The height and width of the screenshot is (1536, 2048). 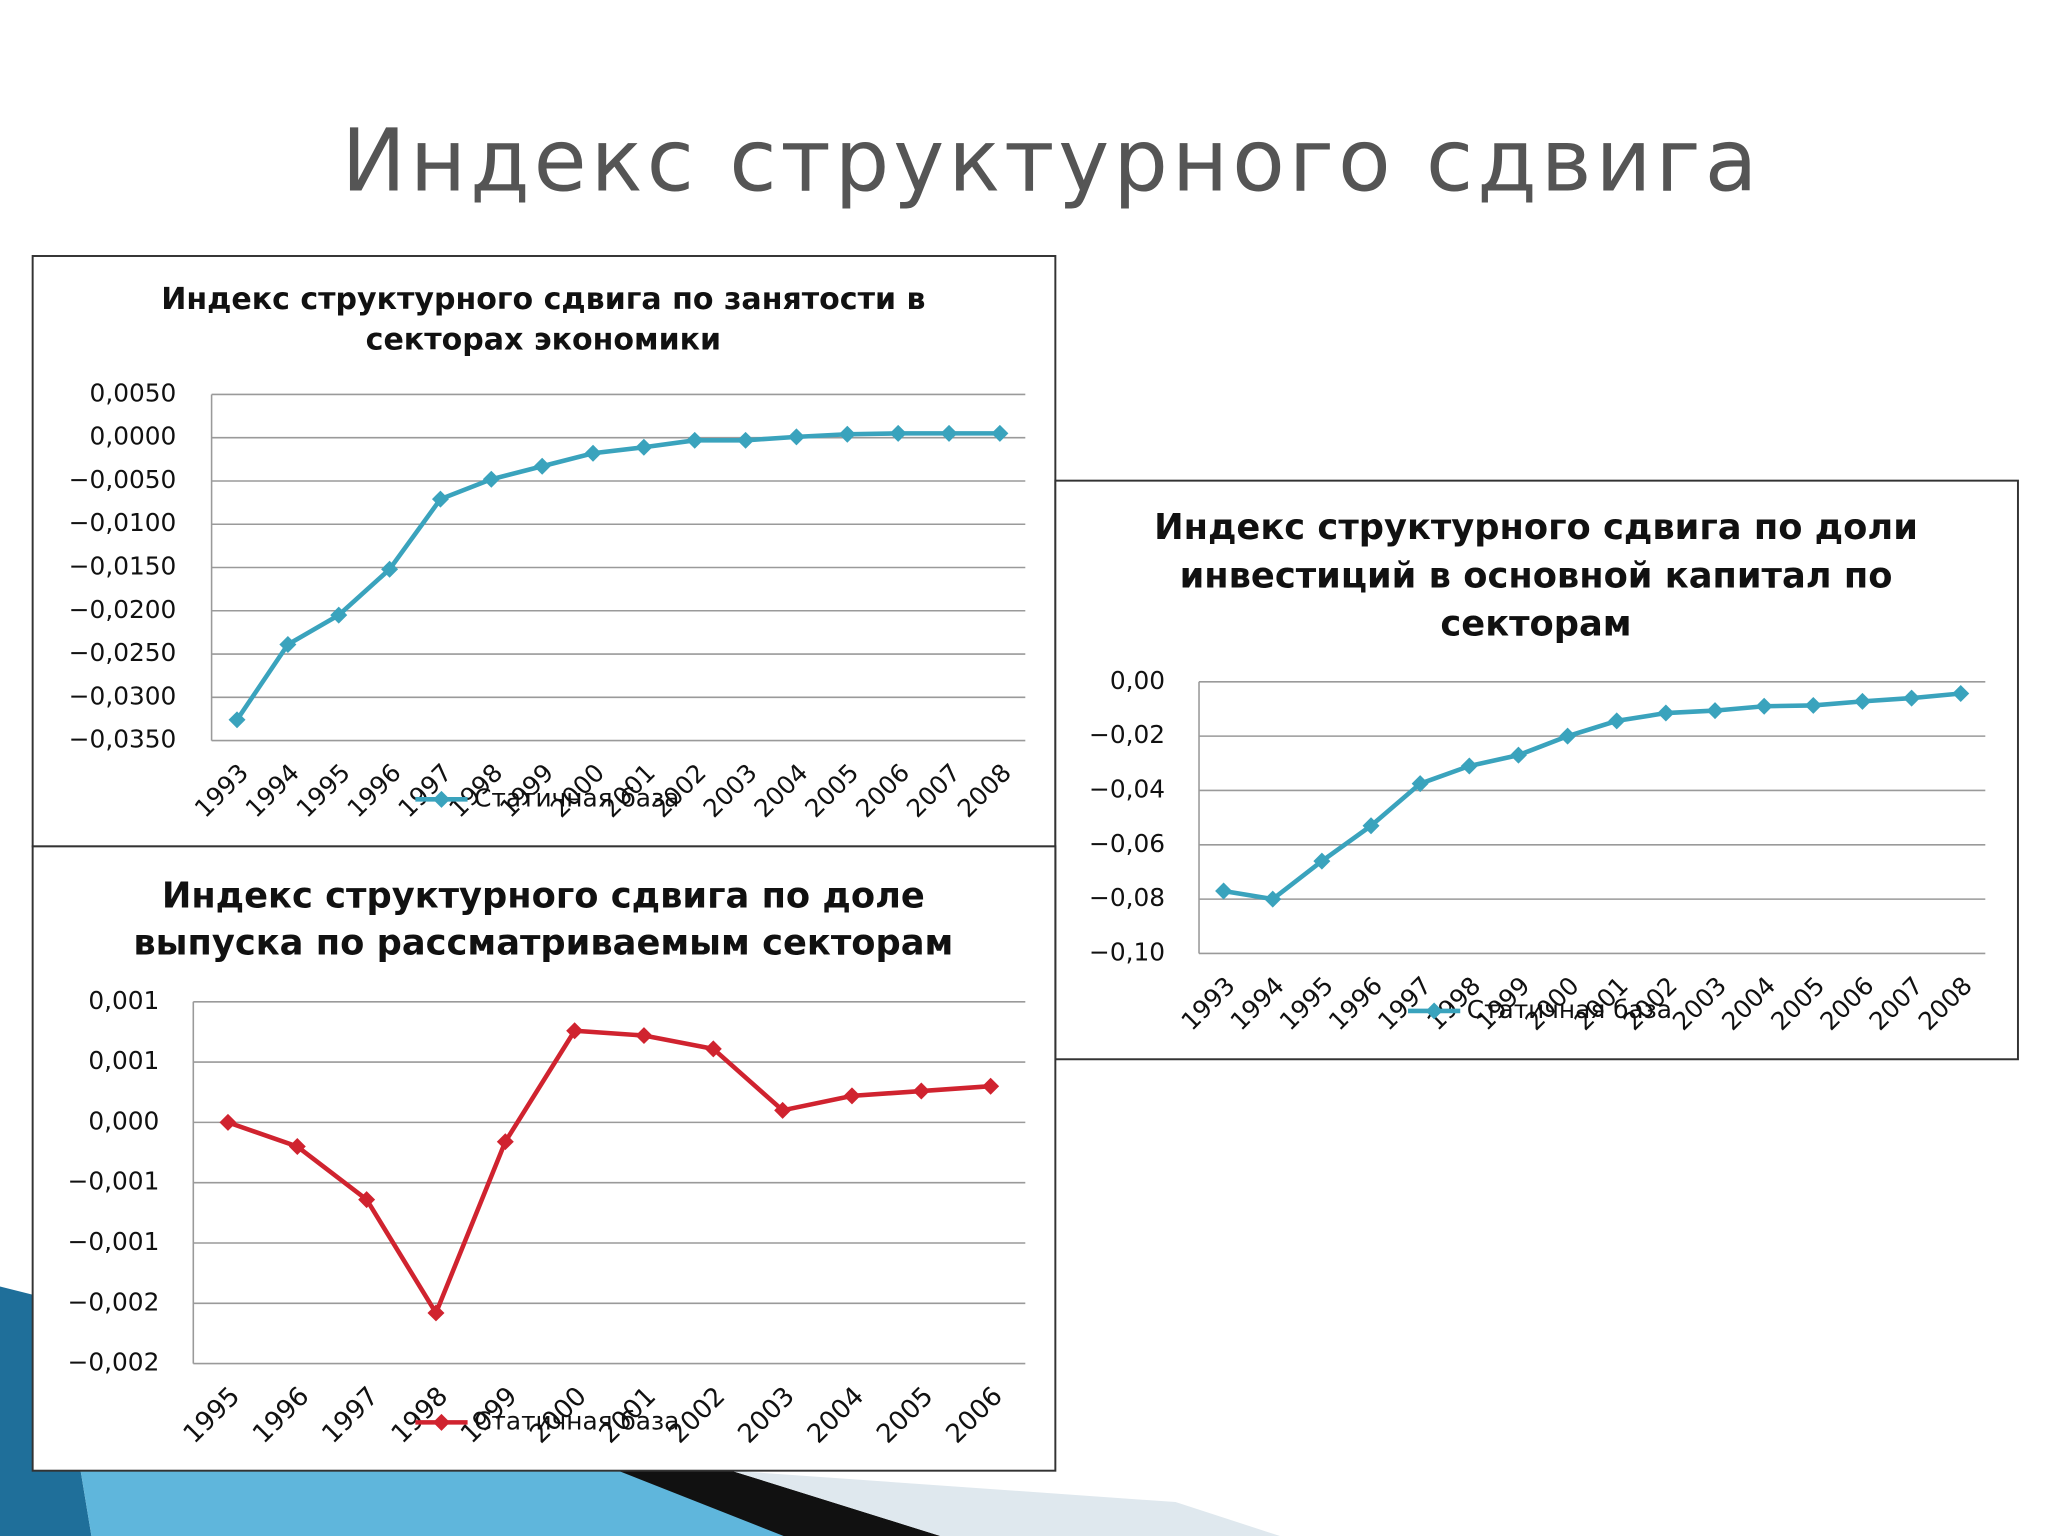 What do you see at coordinates (1127, 734) in the screenshot?
I see `y-tick-label: −0,02` at bounding box center [1127, 734].